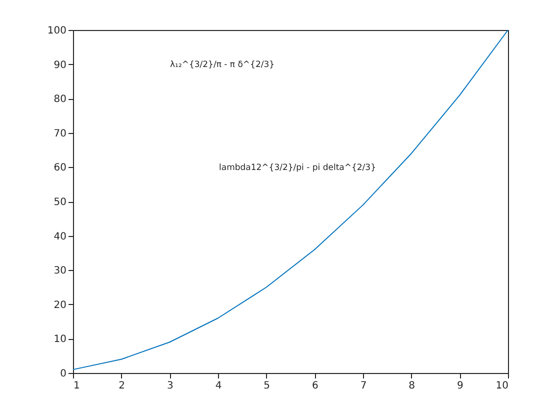  What do you see at coordinates (297, 168) in the screenshot?
I see `annotation: lambda12^{3/2}/pi - pi delta^{2/3}` at bounding box center [297, 168].